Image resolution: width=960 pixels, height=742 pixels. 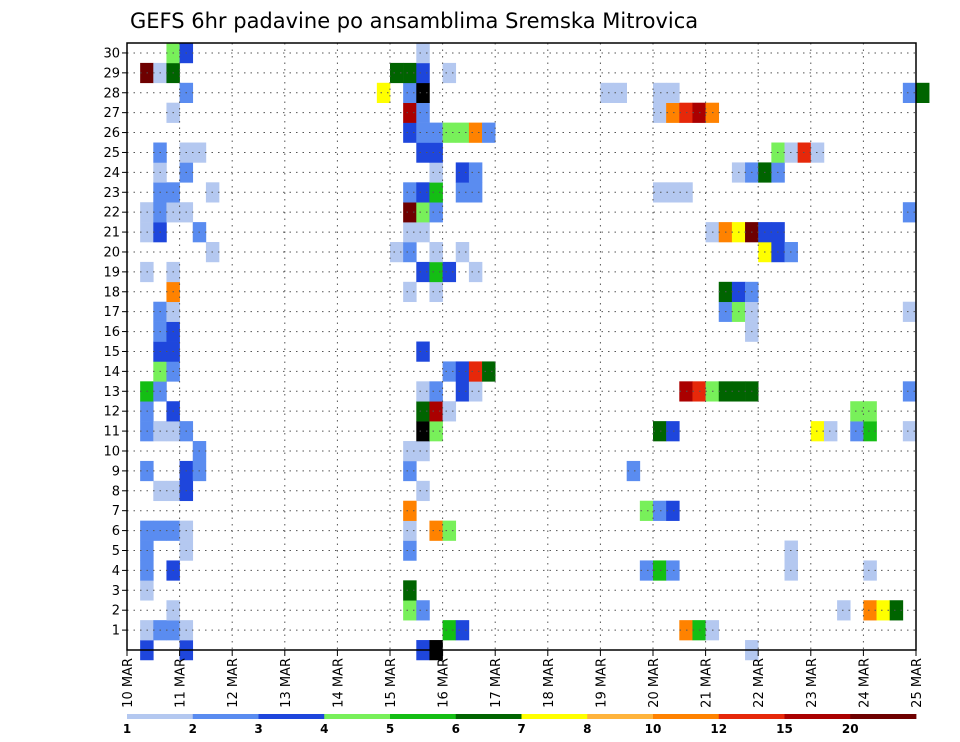 I want to click on x-tick-label: 21 MAR, so click(x=707, y=683).